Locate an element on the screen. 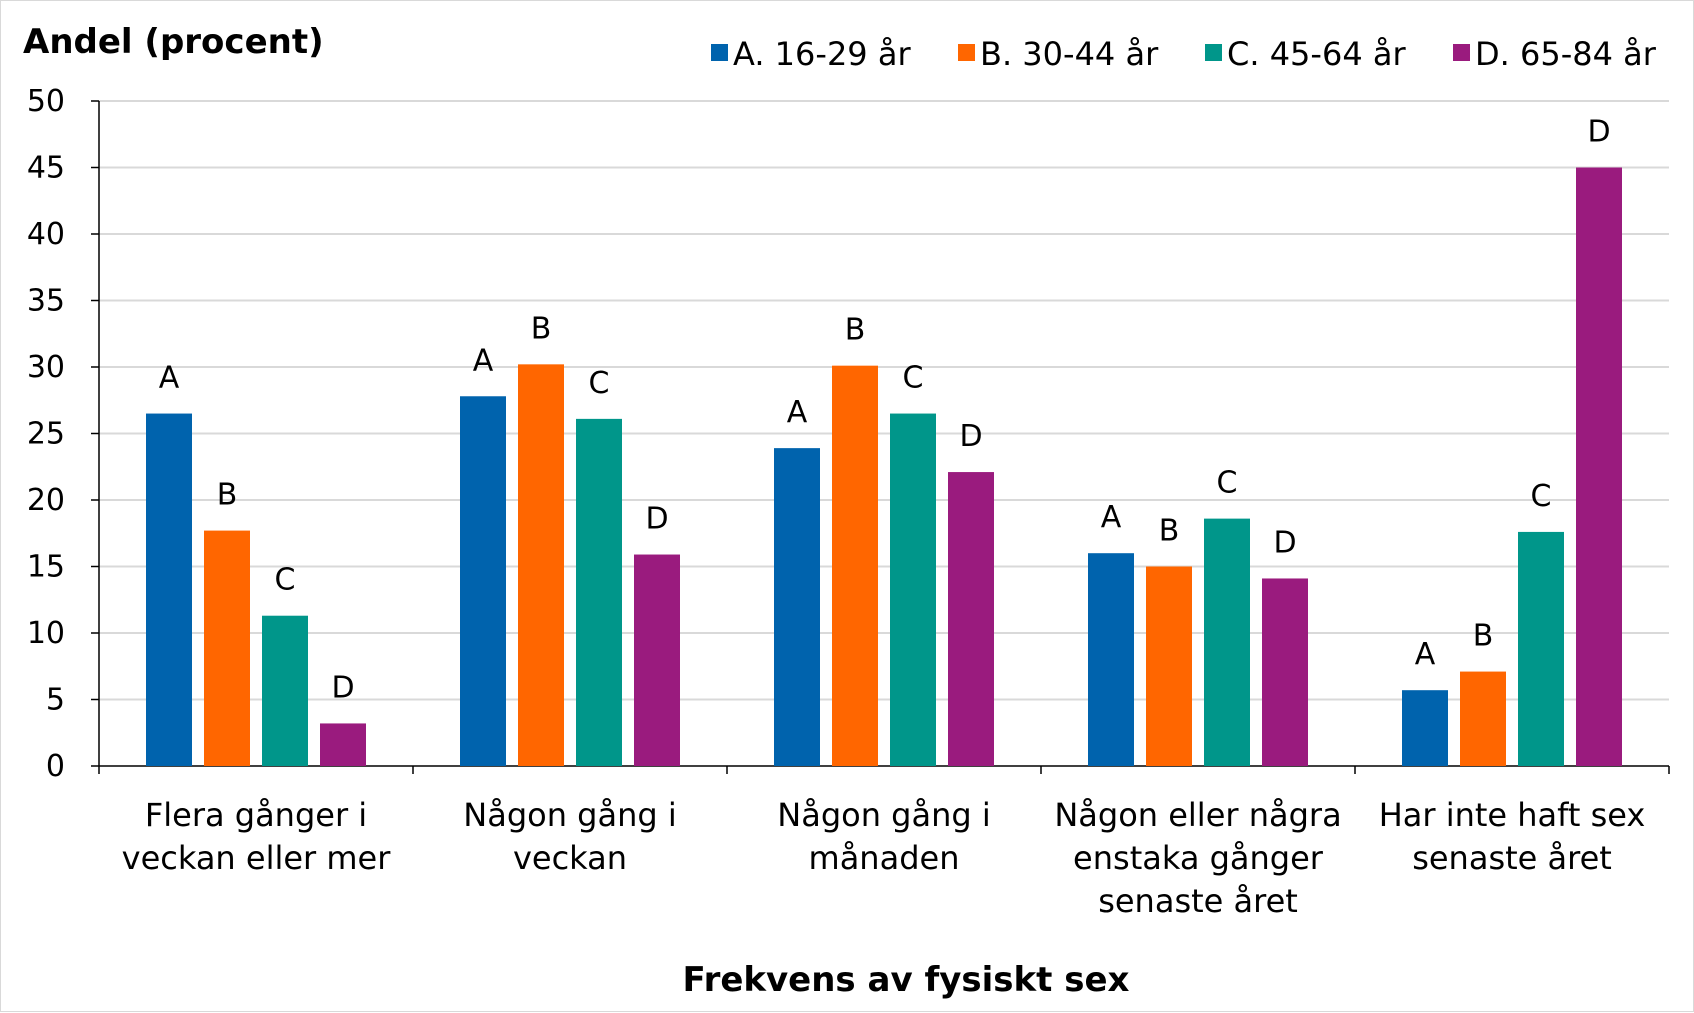  legend-entry: C. 45-64 år is located at coordinates (1316, 54).